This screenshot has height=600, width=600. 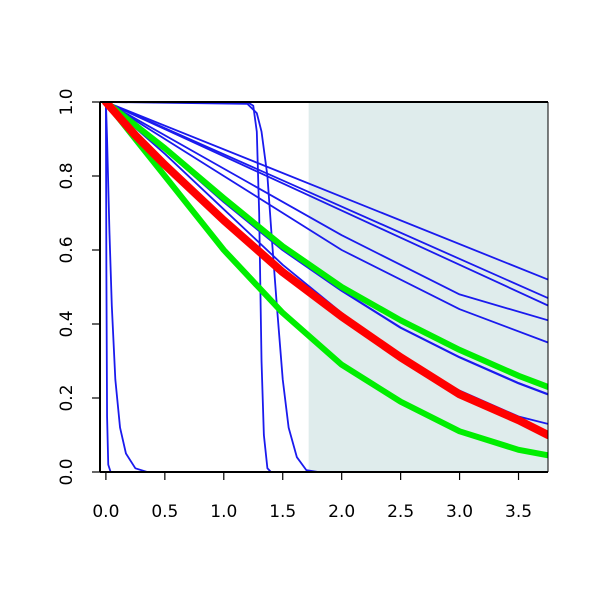 What do you see at coordinates (67, 101) in the screenshot?
I see `y-tick-label: 1.0` at bounding box center [67, 101].